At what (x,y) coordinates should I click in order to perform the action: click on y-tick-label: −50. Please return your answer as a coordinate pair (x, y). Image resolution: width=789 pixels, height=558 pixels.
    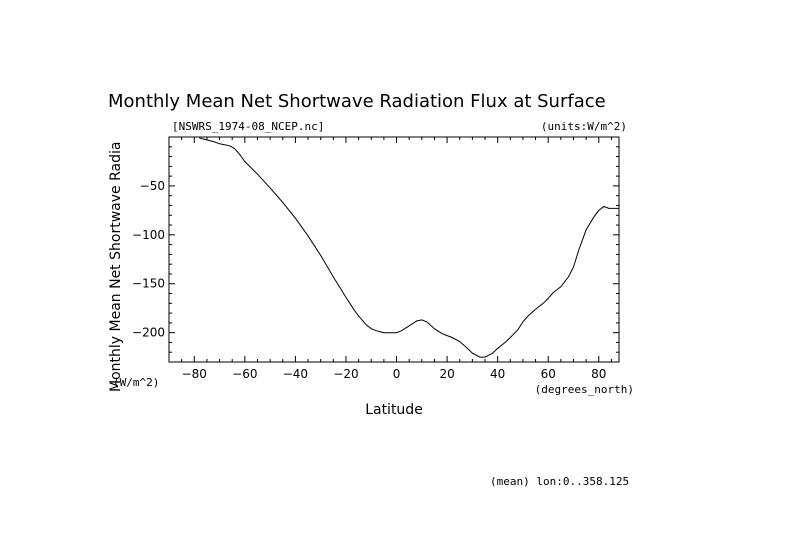
    Looking at the image, I should click on (152, 186).